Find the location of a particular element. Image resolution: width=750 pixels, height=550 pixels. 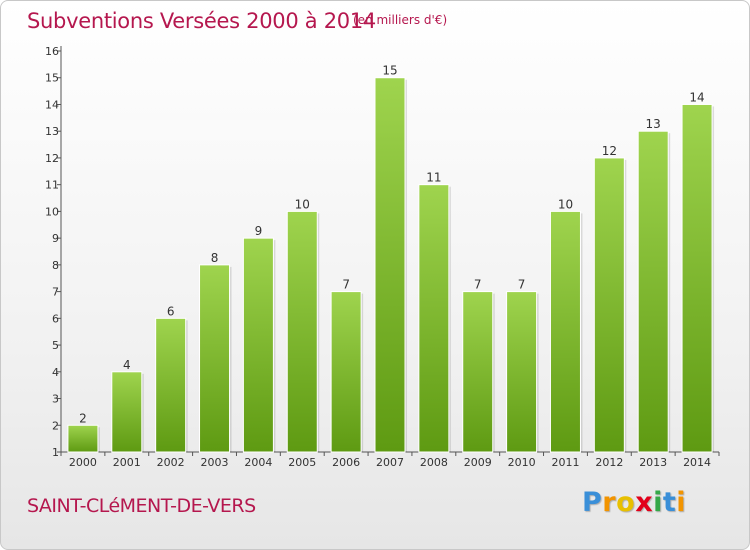

y-tick-label: 2 is located at coordinates (55, 425).